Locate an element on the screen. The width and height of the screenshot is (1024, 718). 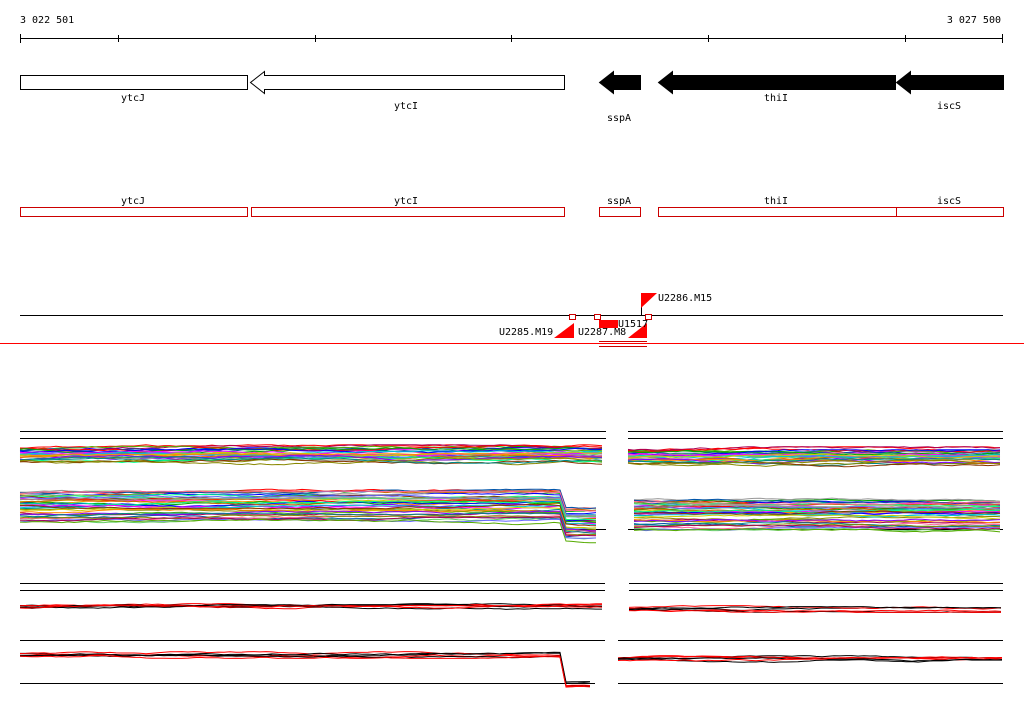
cds-label: ytcI is located at coordinates (406, 201).